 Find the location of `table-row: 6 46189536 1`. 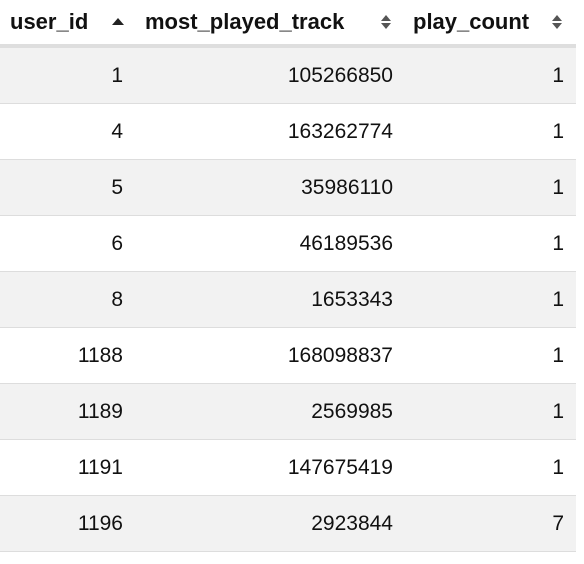

table-row: 6 46189536 1 is located at coordinates (288, 243).